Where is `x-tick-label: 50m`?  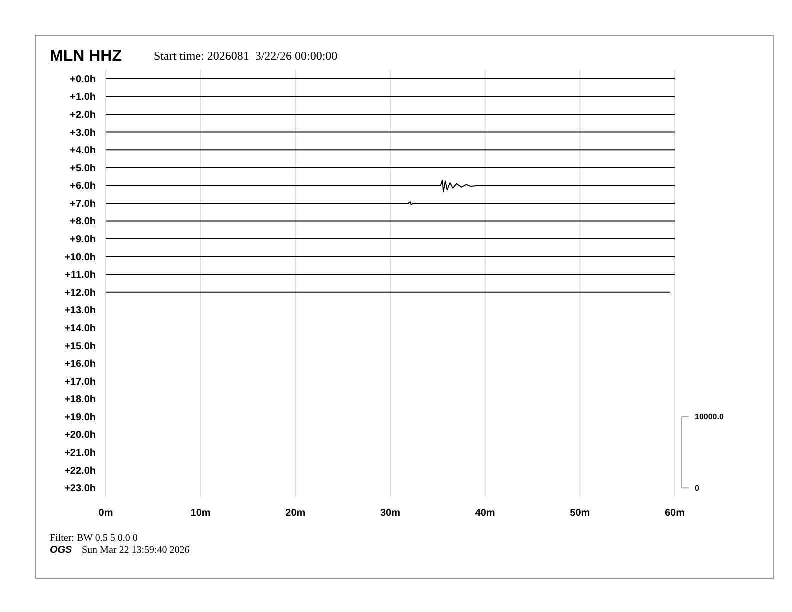
x-tick-label: 50m is located at coordinates (580, 513).